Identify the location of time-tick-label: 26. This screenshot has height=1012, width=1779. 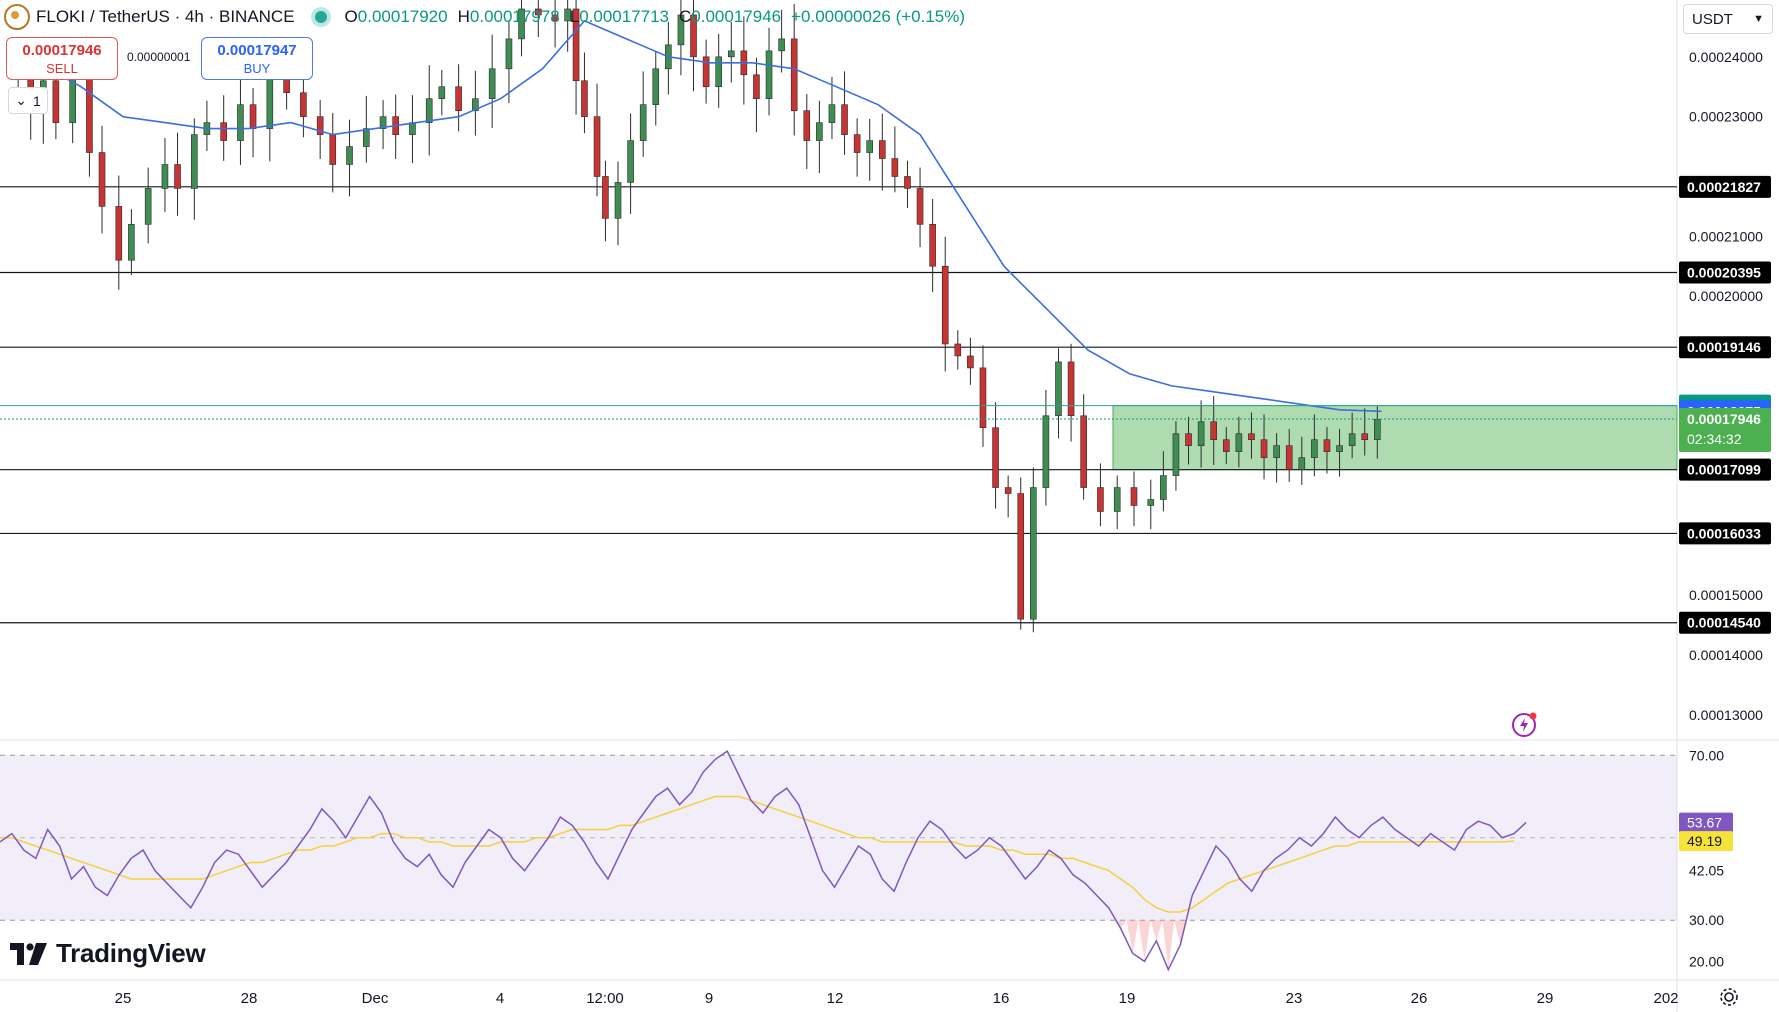
(1419, 998).